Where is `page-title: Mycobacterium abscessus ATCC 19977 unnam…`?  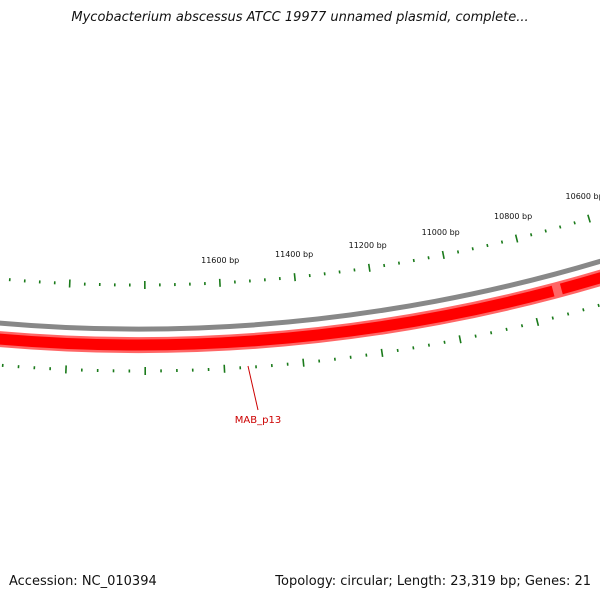
page-title: Mycobacterium abscessus ATCC 19977 unnam… is located at coordinates (300, 17).